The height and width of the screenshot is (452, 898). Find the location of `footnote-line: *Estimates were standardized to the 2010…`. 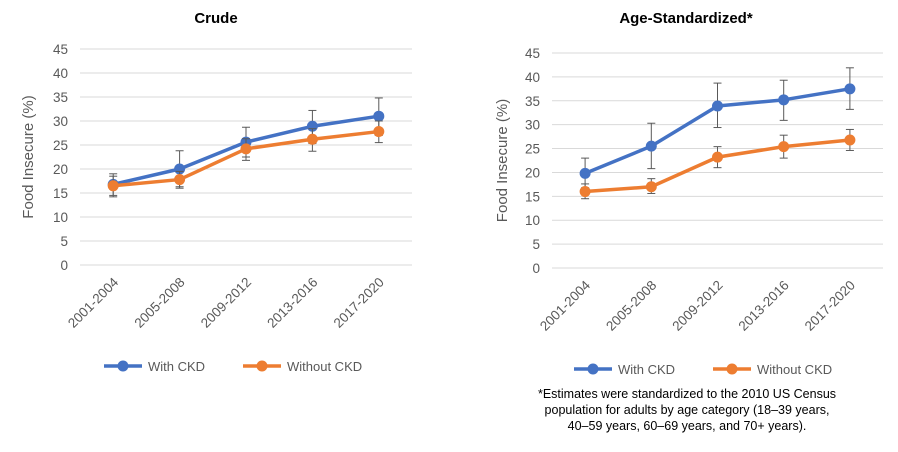

footnote-line: *Estimates were standardized to the 2010… is located at coordinates (687, 394).